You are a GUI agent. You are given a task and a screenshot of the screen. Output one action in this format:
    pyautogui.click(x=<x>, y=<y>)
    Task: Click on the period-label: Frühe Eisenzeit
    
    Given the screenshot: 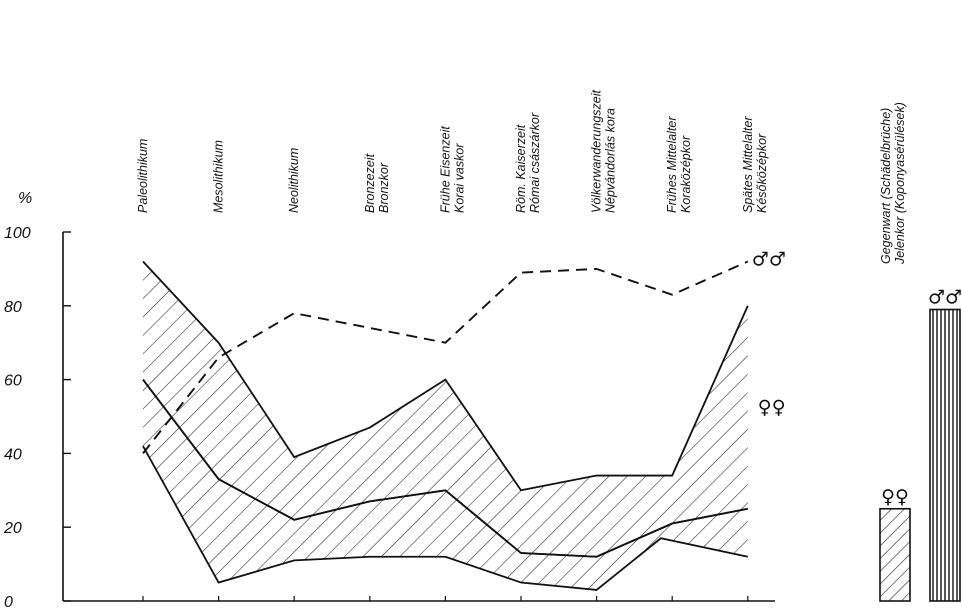 What is the action you would take?
    pyautogui.click(x=445, y=169)
    